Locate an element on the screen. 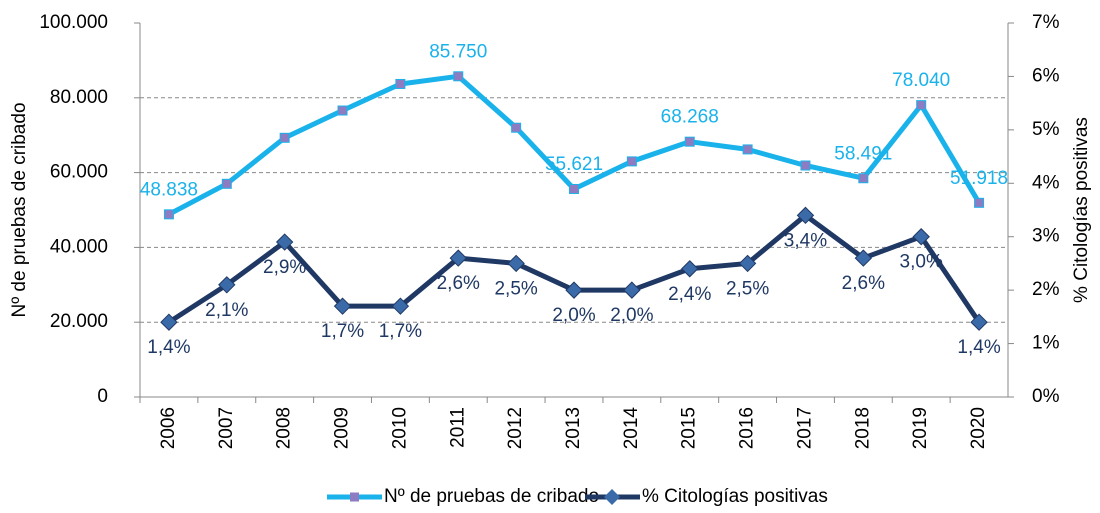  y2-tick-label: 7% is located at coordinates (1046, 22).